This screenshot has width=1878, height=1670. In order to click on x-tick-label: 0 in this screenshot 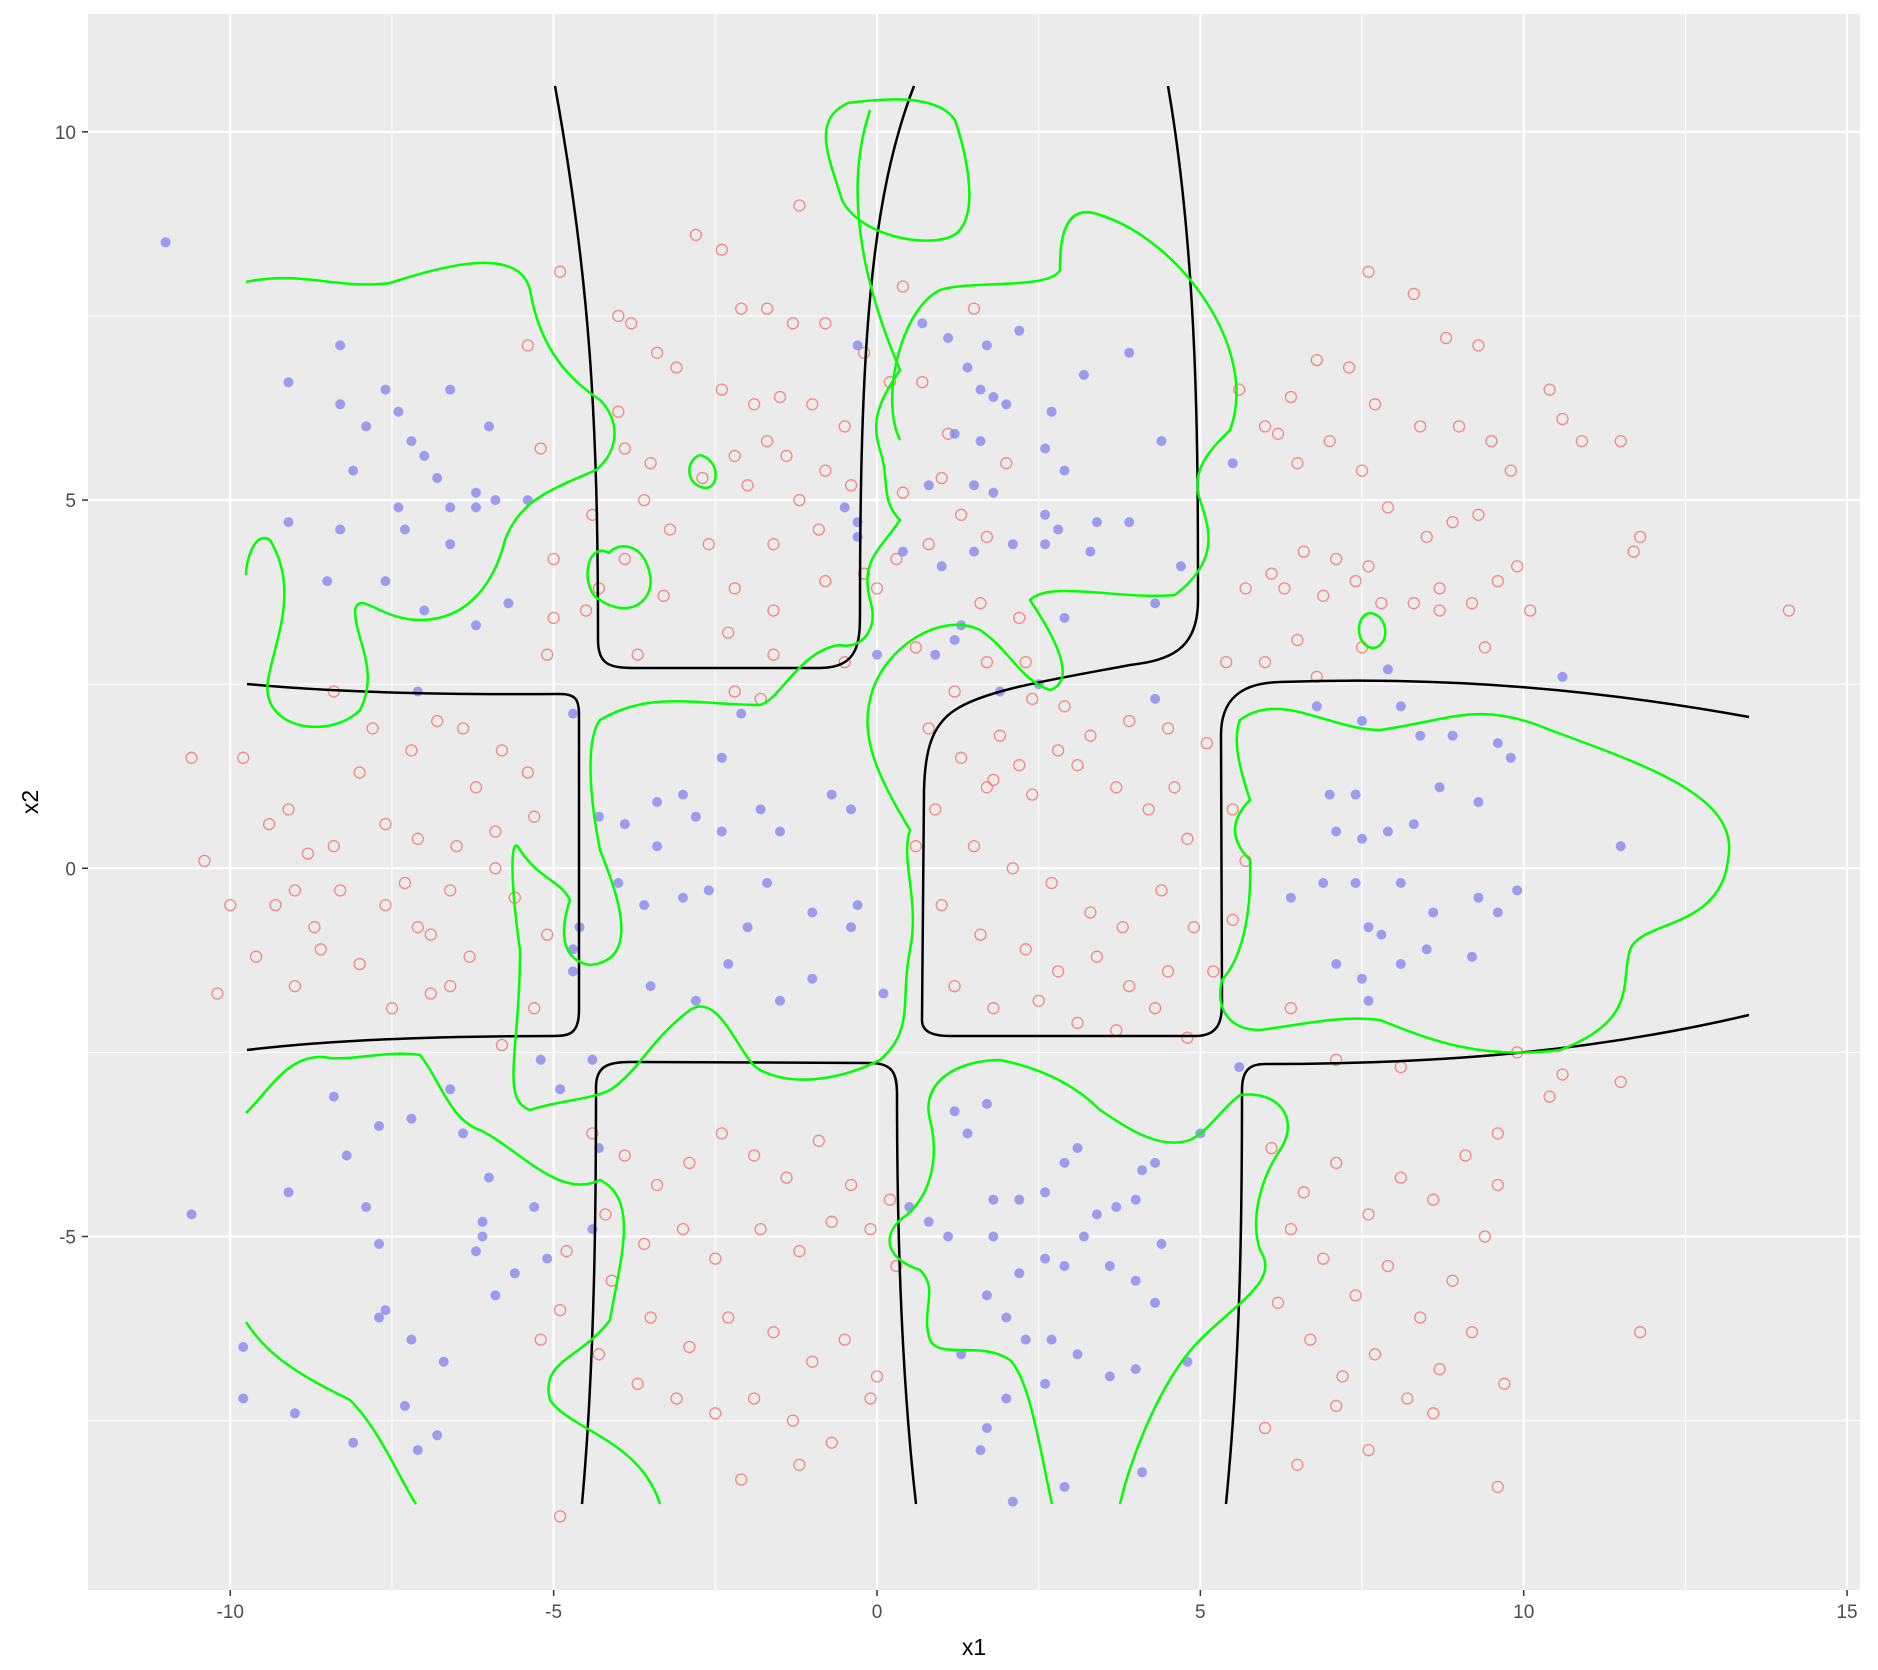, I will do `click(877, 1612)`.